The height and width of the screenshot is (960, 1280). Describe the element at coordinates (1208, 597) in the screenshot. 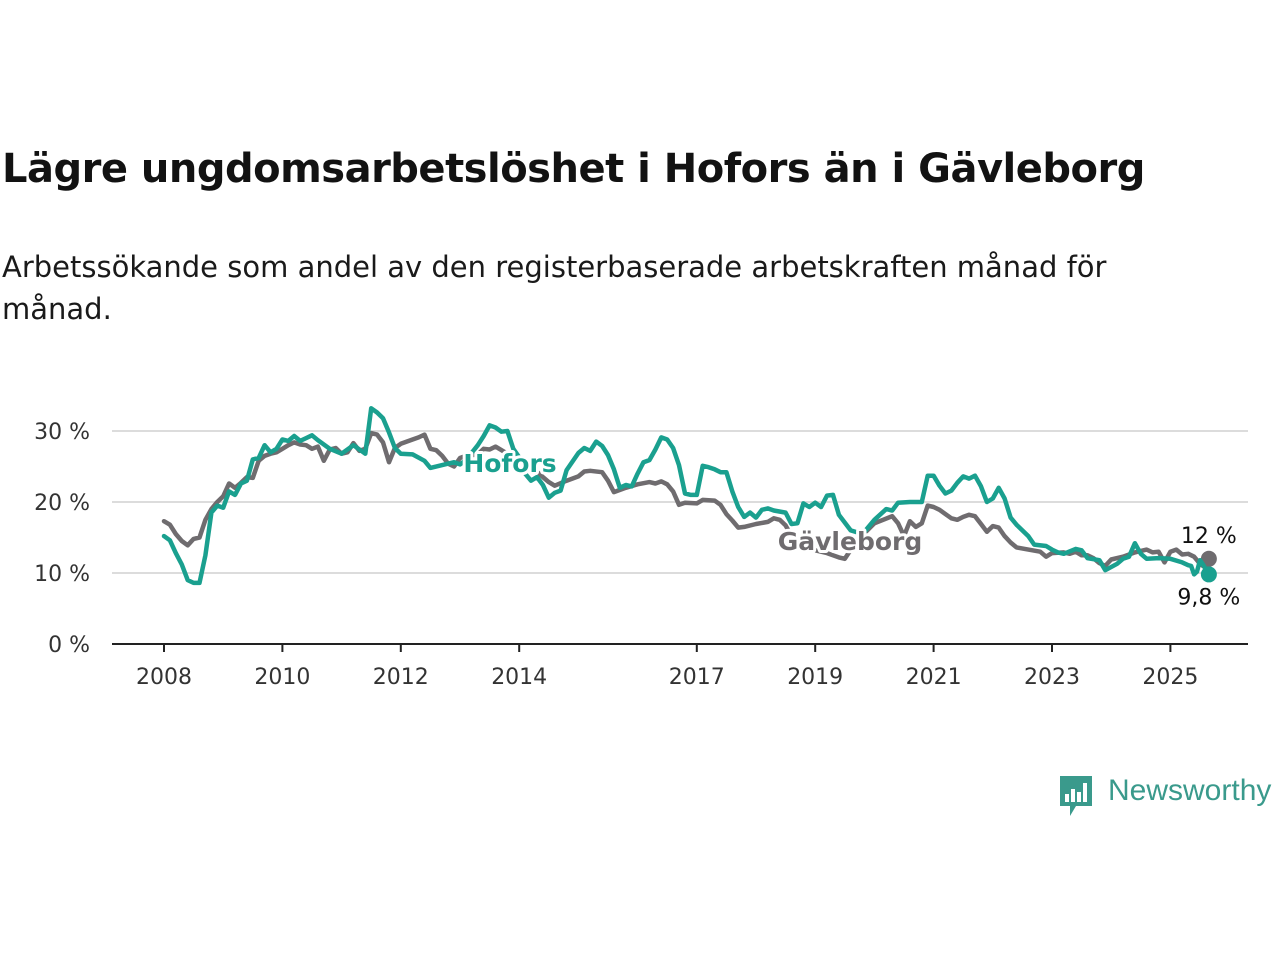

I see `end-value-label-hofors: 9,8 %` at that location.